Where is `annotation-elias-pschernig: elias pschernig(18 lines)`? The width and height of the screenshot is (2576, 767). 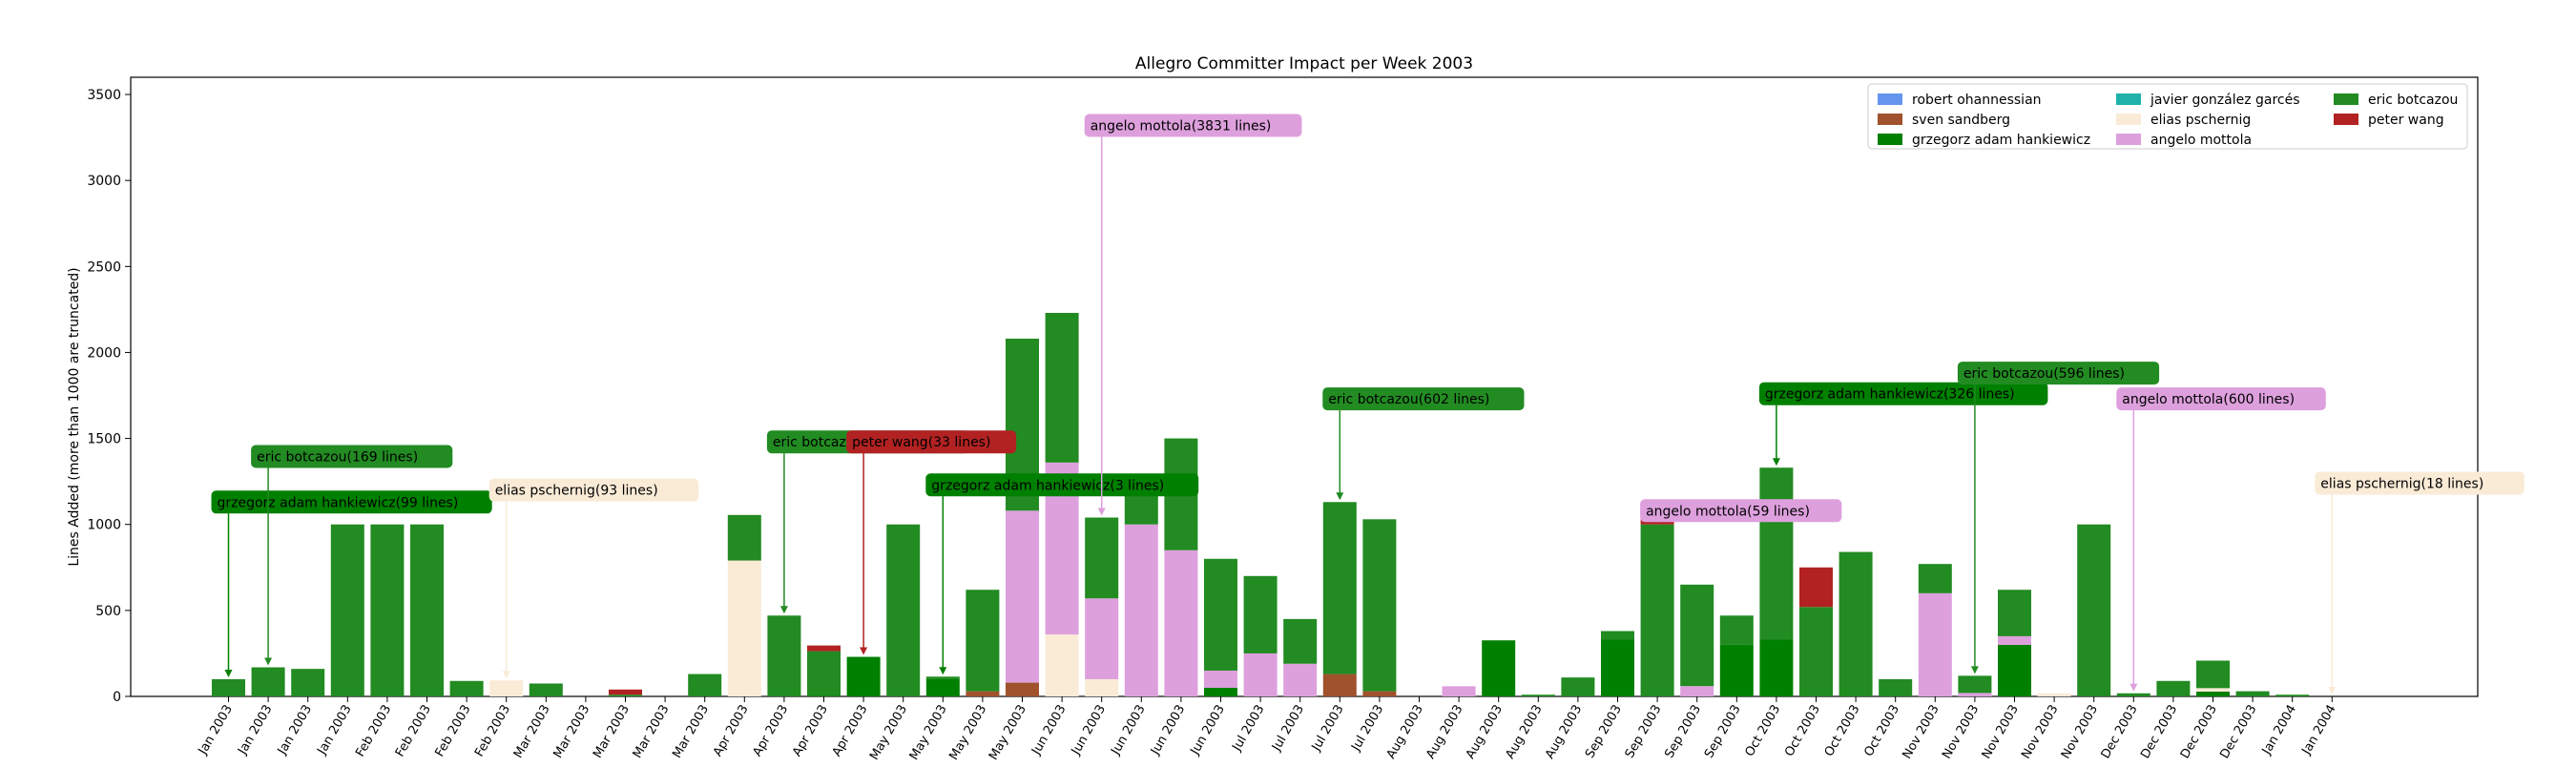 annotation-elias-pschernig: elias pschernig(18 lines) is located at coordinates (2419, 582).